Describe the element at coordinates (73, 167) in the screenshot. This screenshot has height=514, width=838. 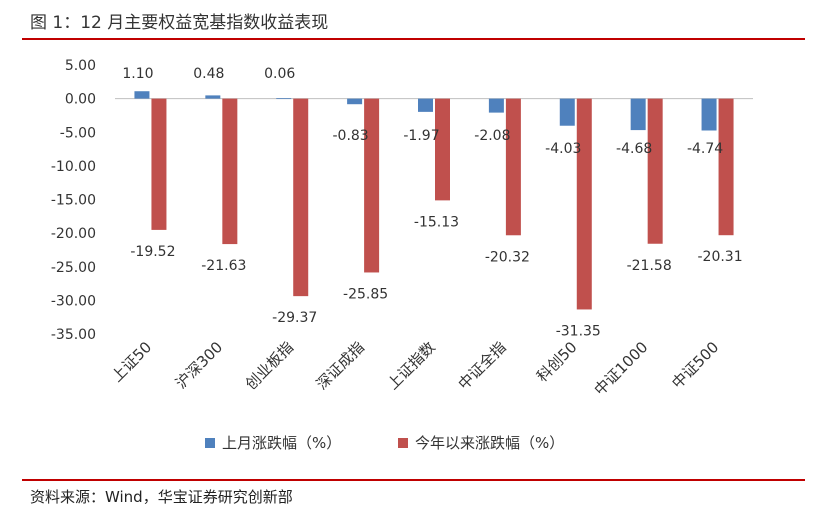
I see `y-tick-label: -10.00` at that location.